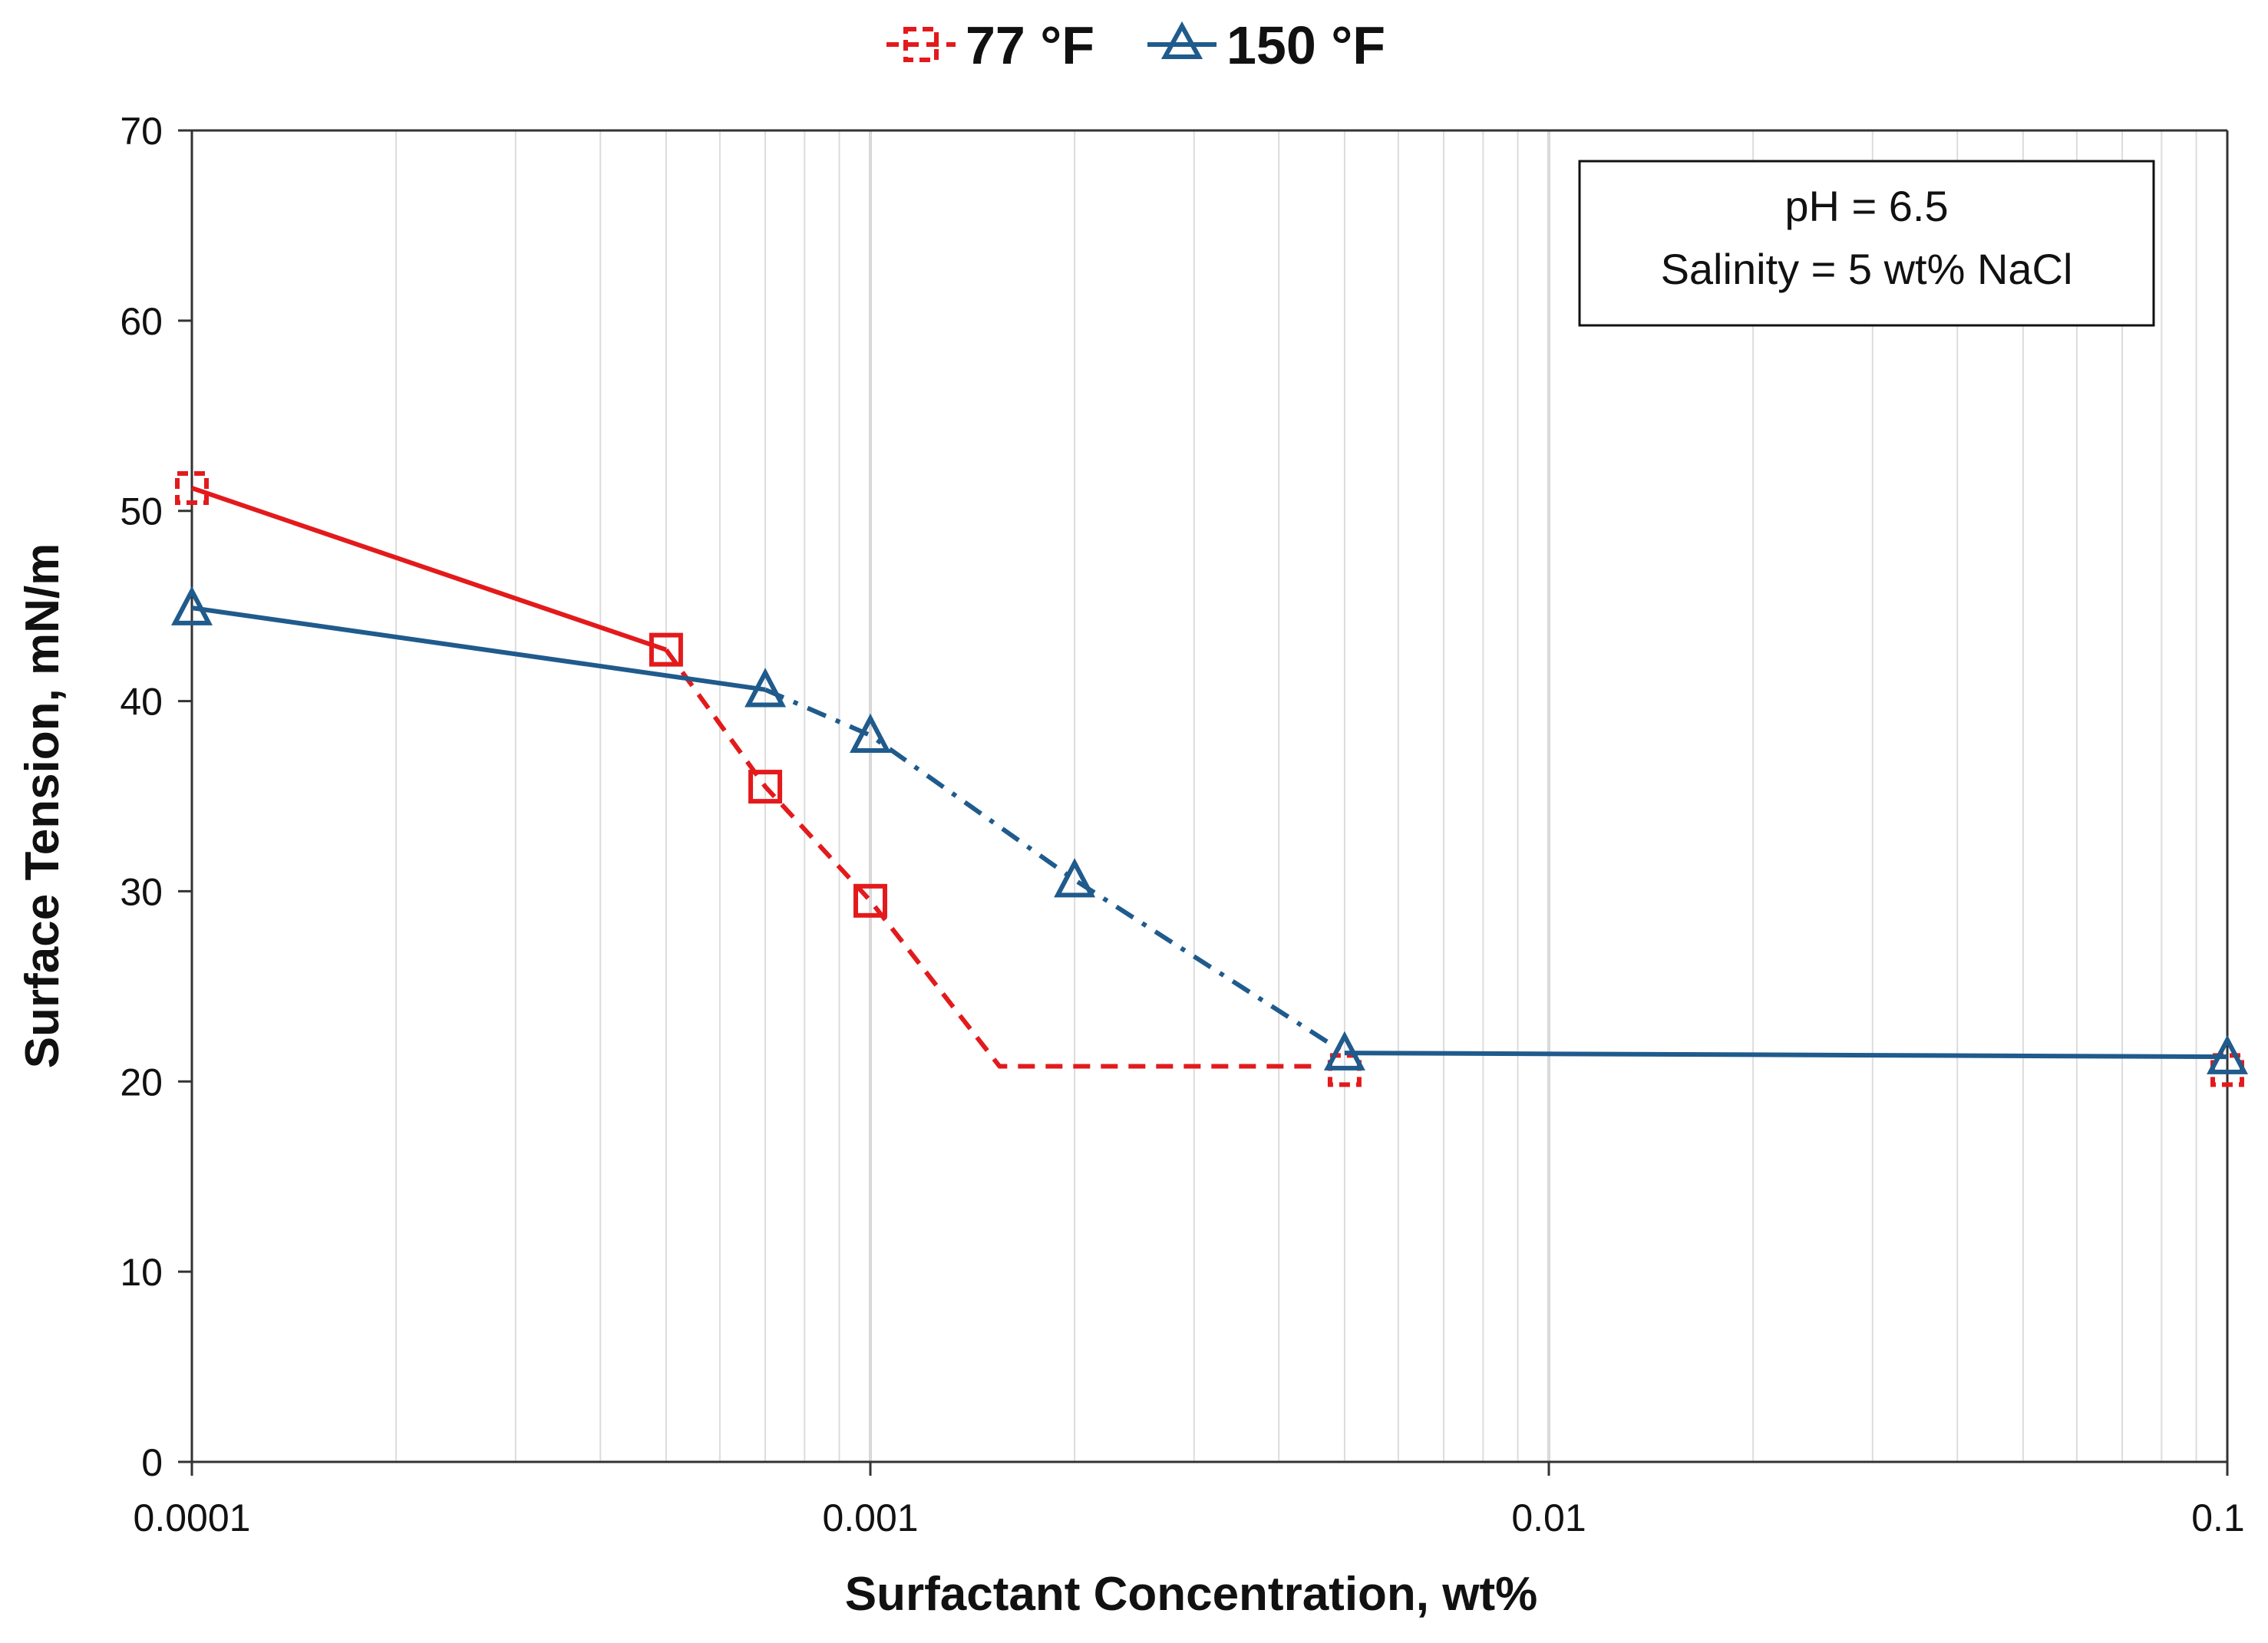  Describe the element at coordinates (142, 702) in the screenshot. I see `y-tick-label: 40` at that location.